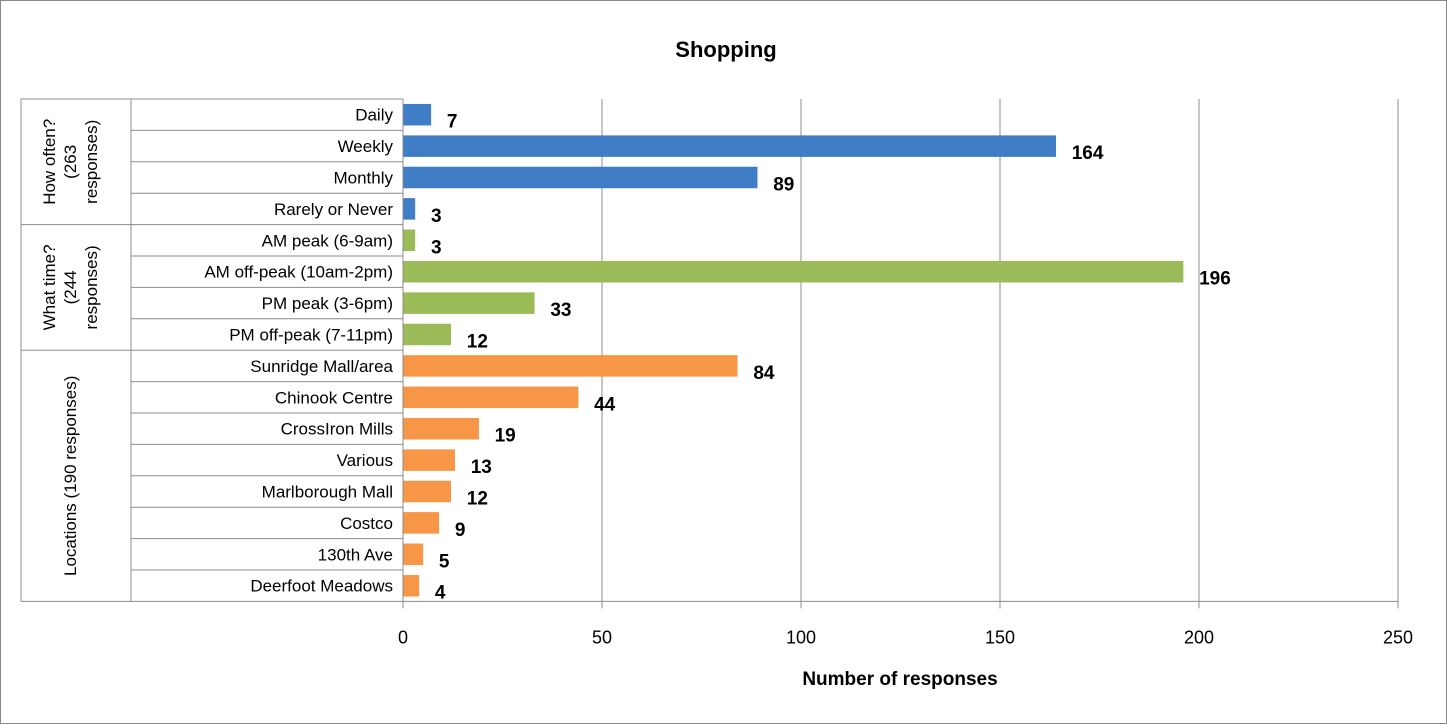 Image resolution: width=1447 pixels, height=725 pixels. Describe the element at coordinates (365, 460) in the screenshot. I see `category-label: Various` at that location.